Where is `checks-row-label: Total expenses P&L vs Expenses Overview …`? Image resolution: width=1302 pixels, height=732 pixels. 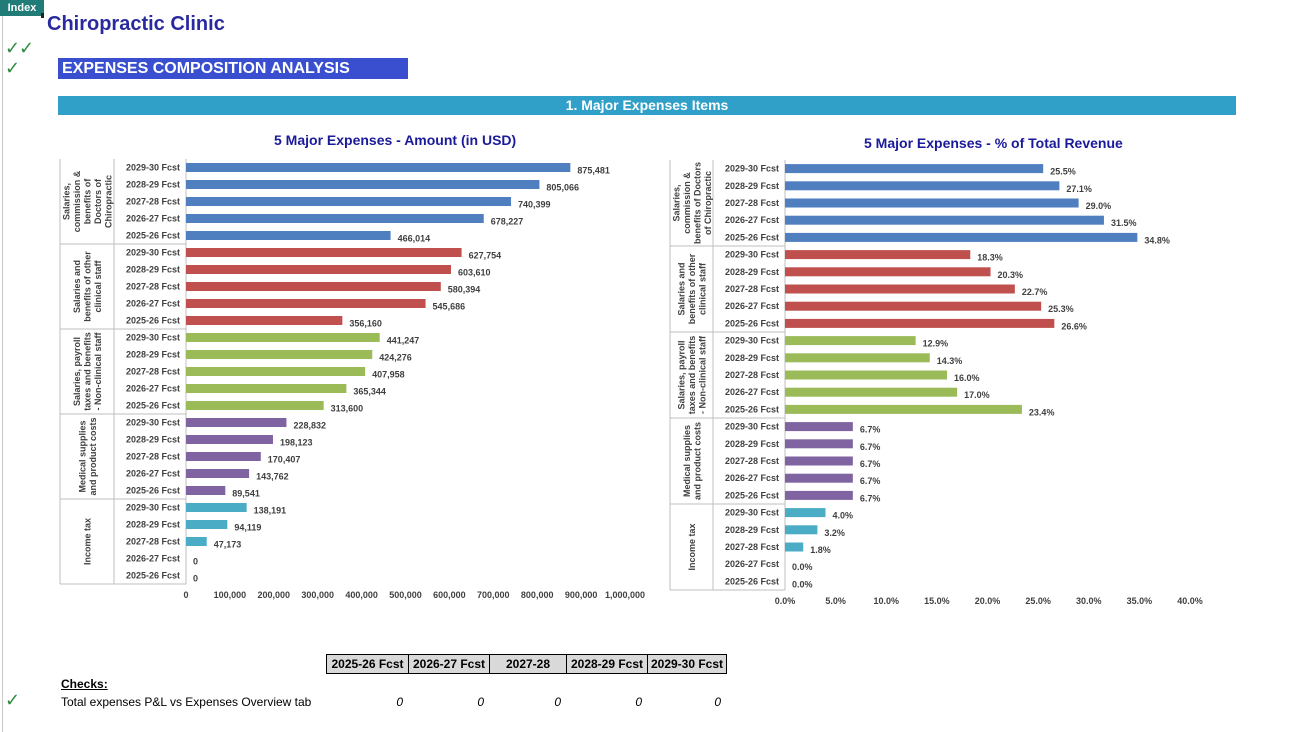 checks-row-label: Total expenses P&L vs Expenses Overview … is located at coordinates (186, 702).